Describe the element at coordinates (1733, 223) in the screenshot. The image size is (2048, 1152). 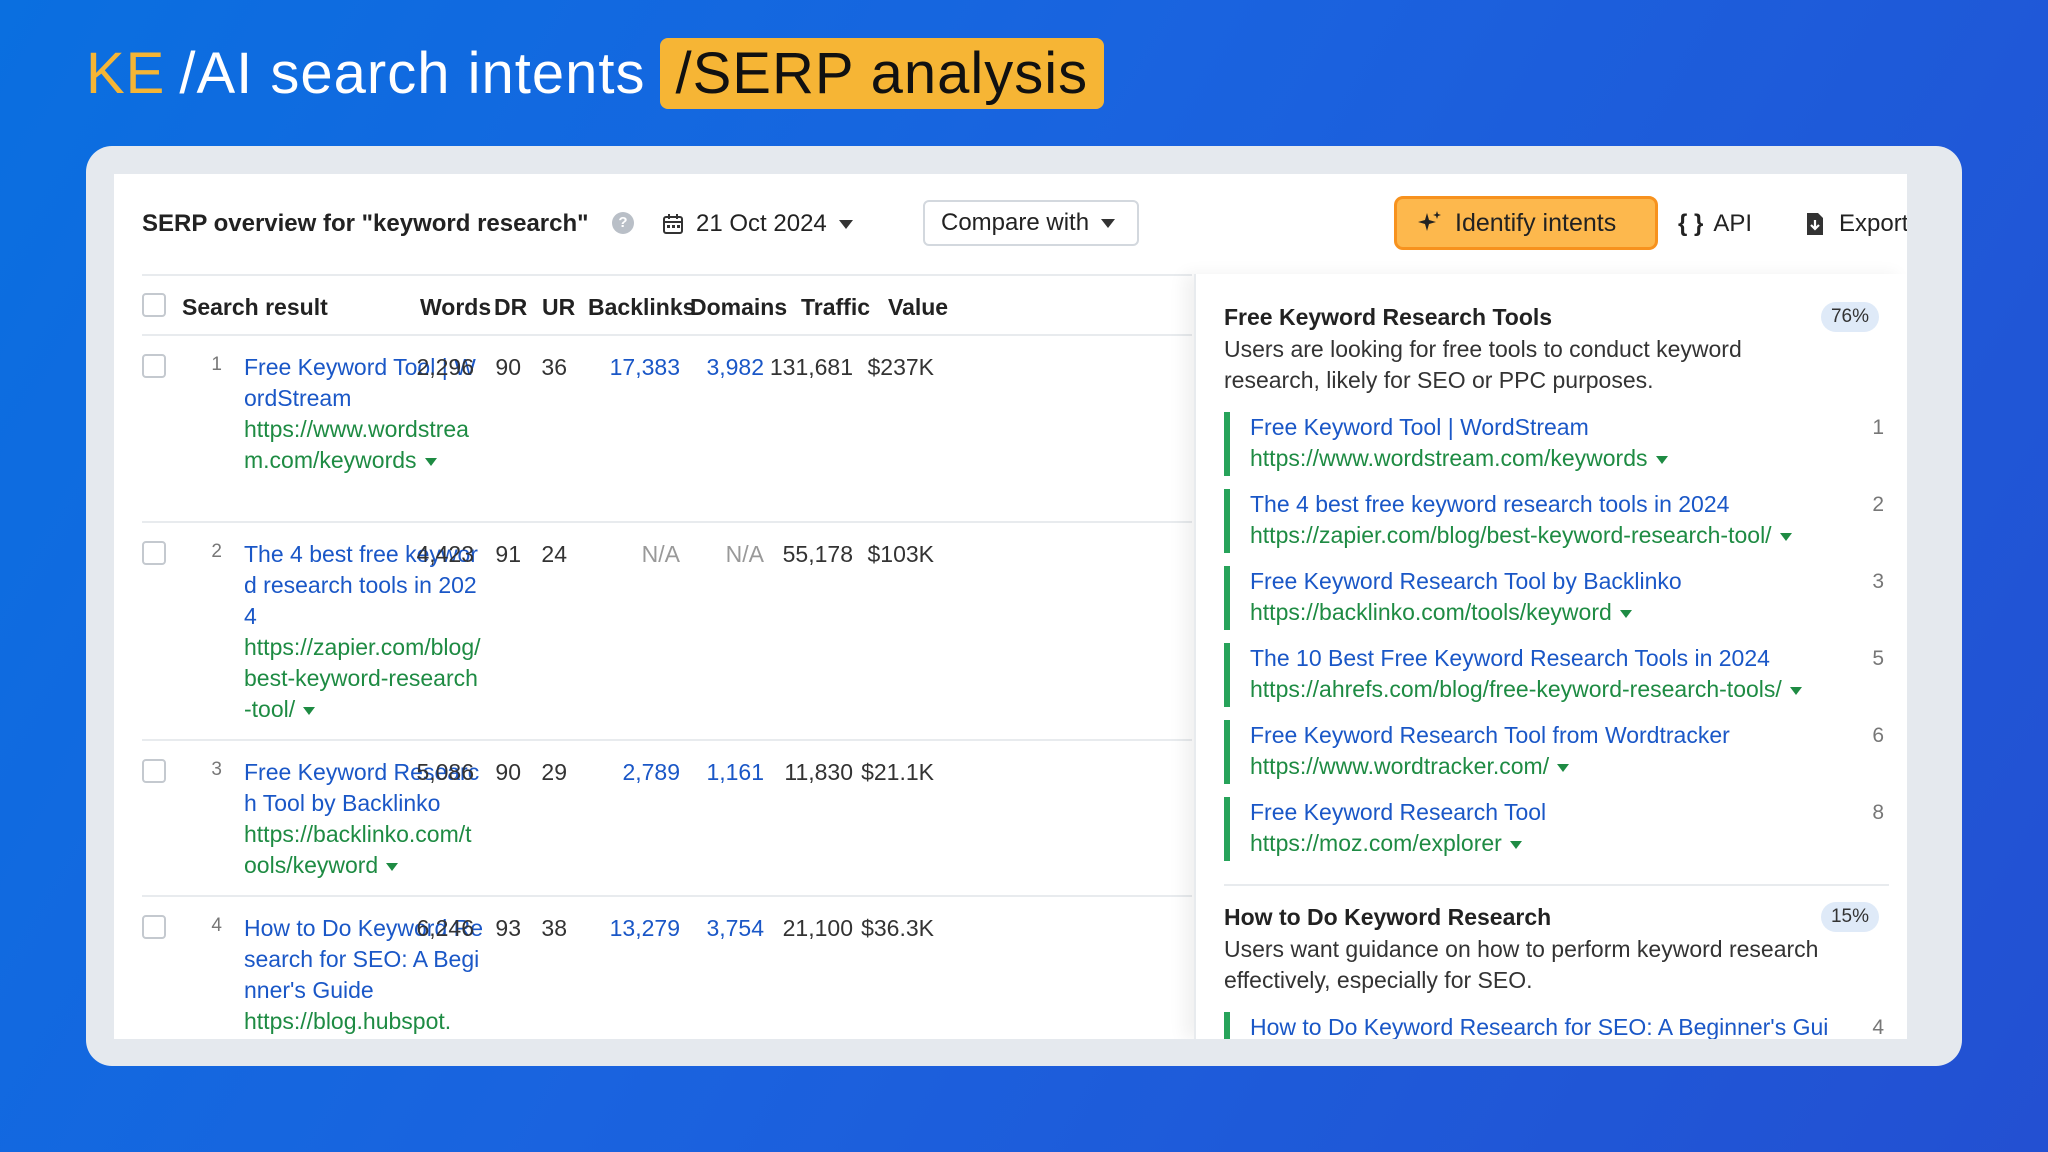
I see `api-label: API` at that location.